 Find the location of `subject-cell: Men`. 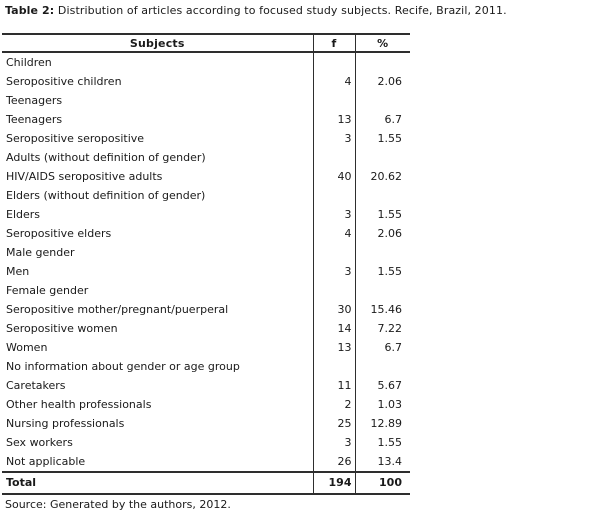

subject-cell: Men is located at coordinates (18, 271).